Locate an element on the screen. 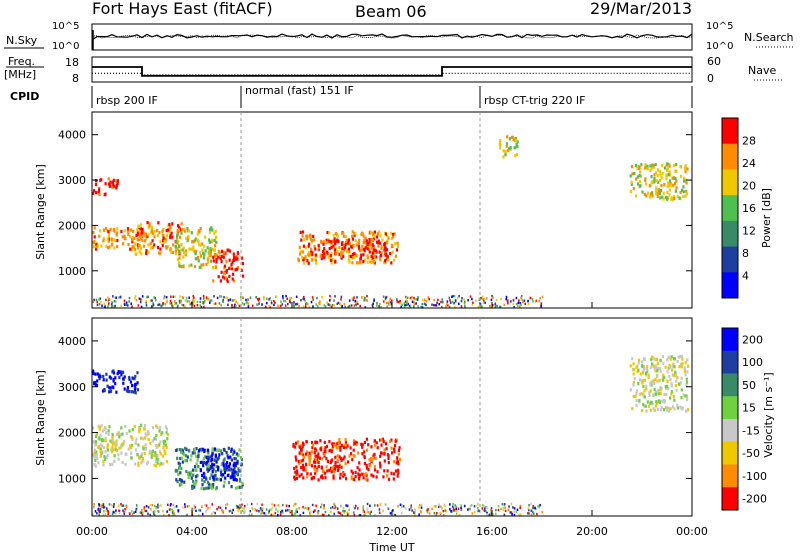 The image size is (800, 554). power-colorbar-tick-0: 4 is located at coordinates (745, 276).